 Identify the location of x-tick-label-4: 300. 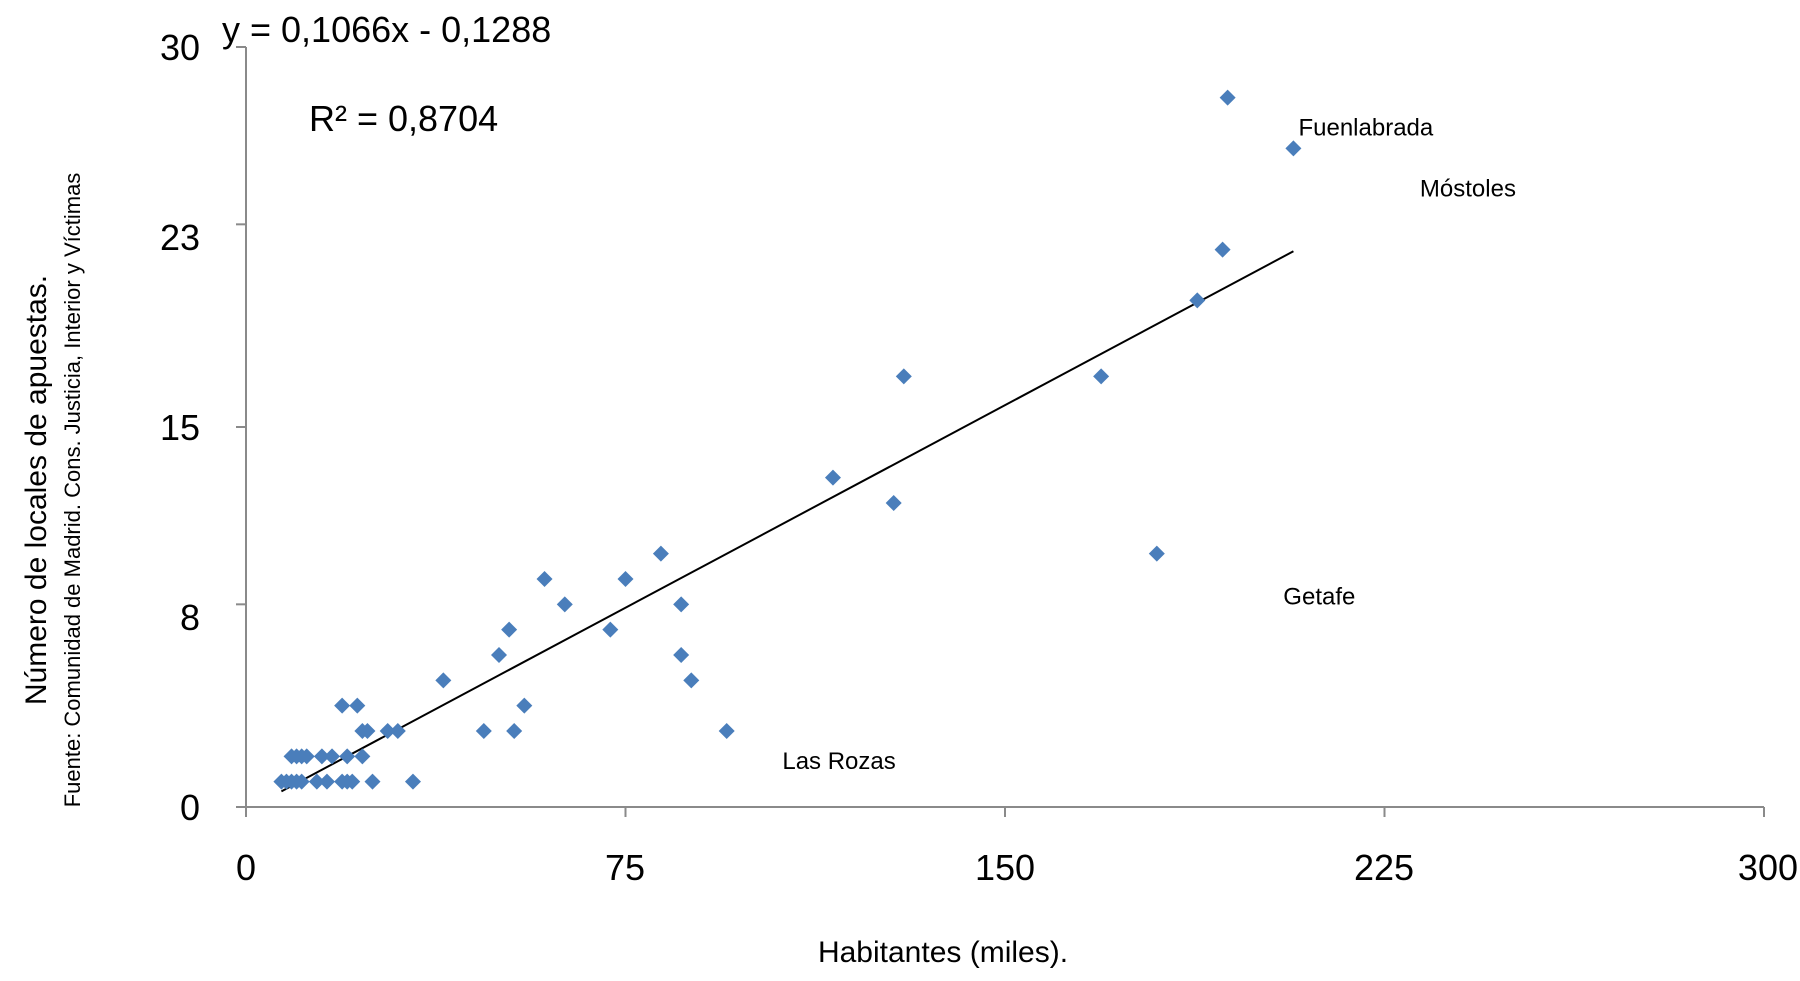
(1768, 867).